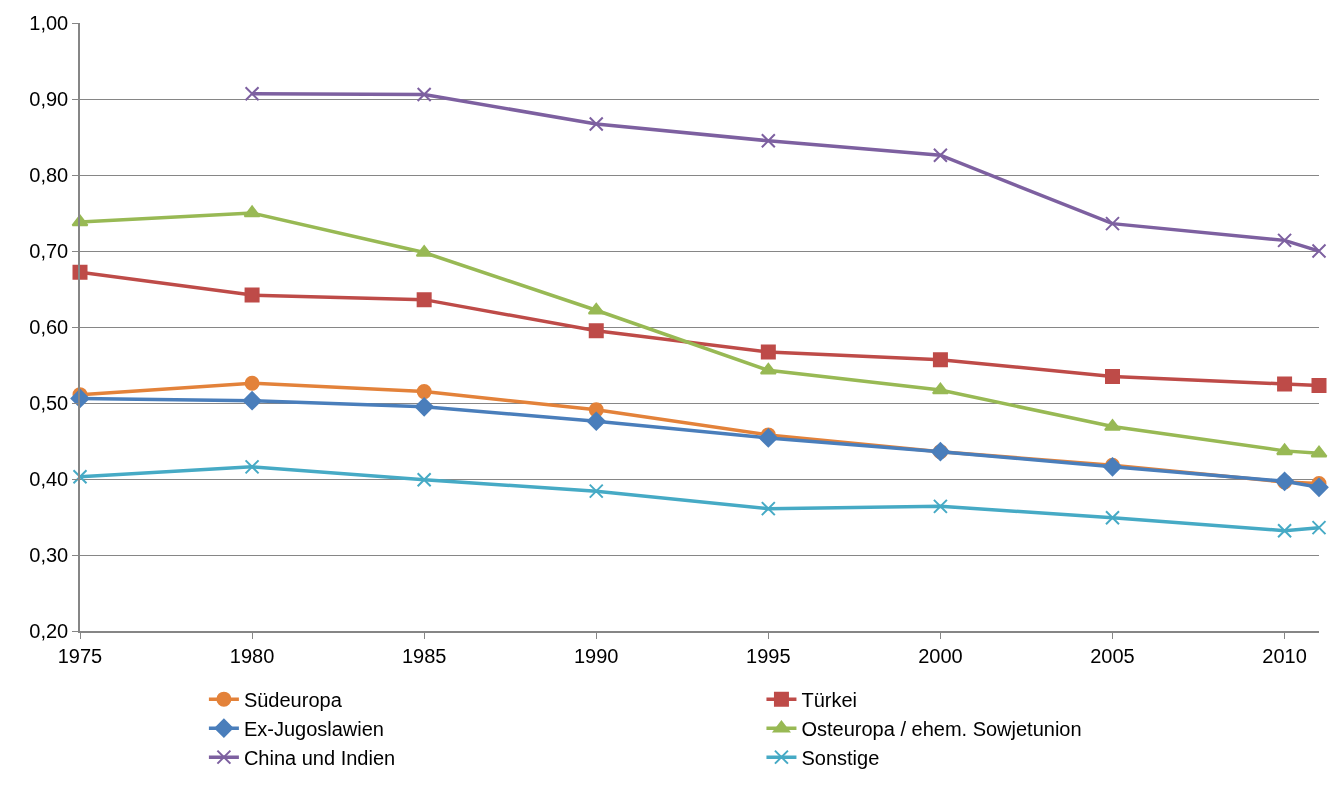  Describe the element at coordinates (940, 655) in the screenshot. I see `x-tick-label: 2000` at that location.